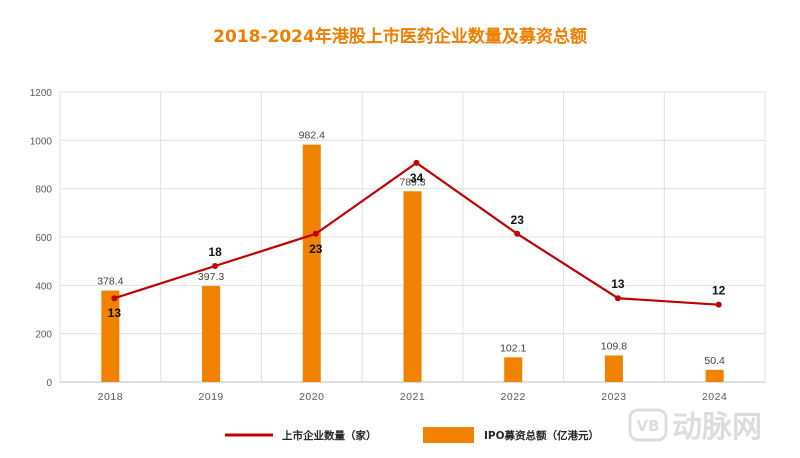 Image resolution: width=800 pixels, height=458 pixels. Describe the element at coordinates (210, 397) in the screenshot. I see `x-tick-label: 2019` at that location.